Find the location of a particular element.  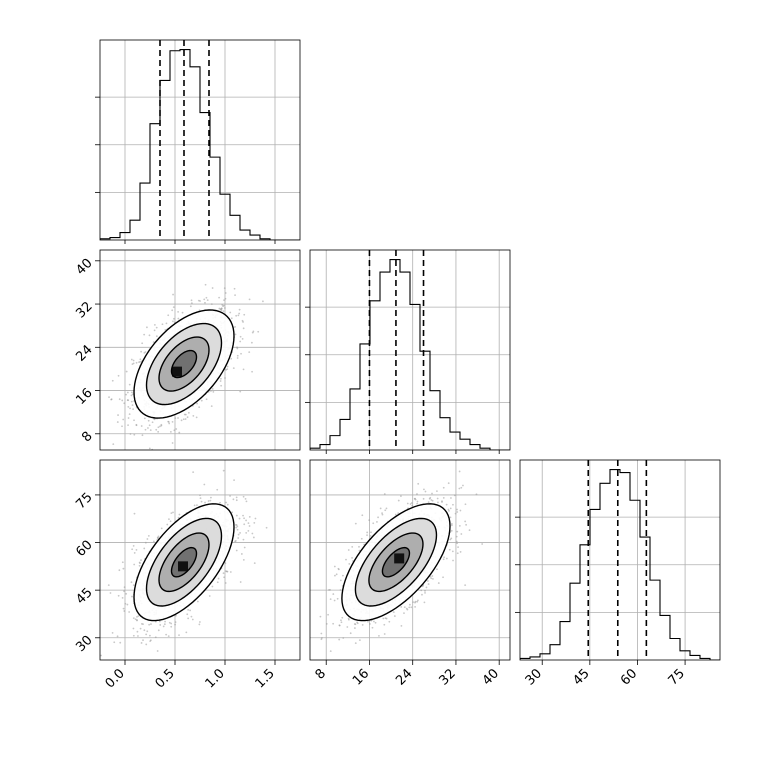

histogram-frame is located at coordinates (410, 350).